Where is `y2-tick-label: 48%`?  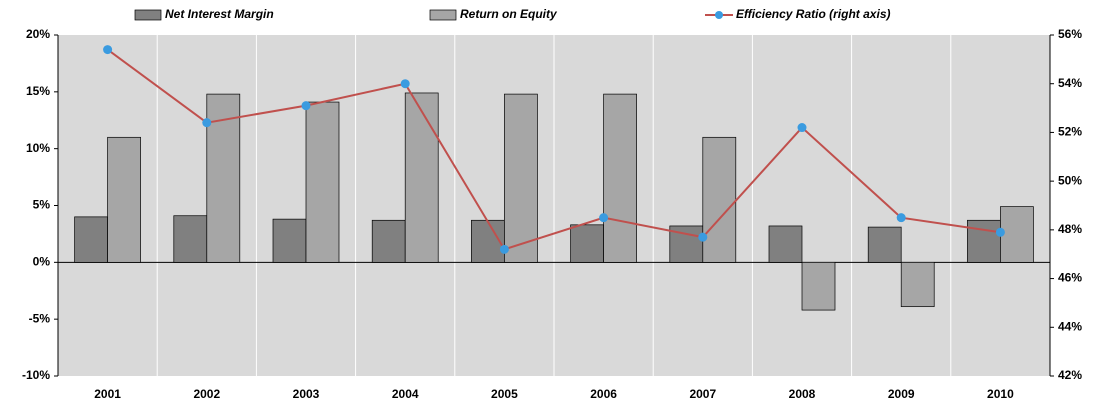
y2-tick-label: 48% is located at coordinates (1070, 229).